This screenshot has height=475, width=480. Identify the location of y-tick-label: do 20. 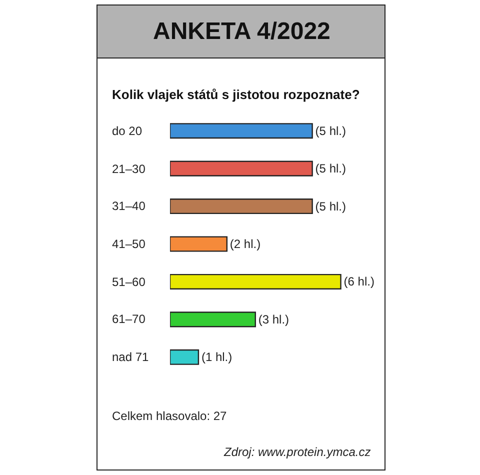
(127, 131).